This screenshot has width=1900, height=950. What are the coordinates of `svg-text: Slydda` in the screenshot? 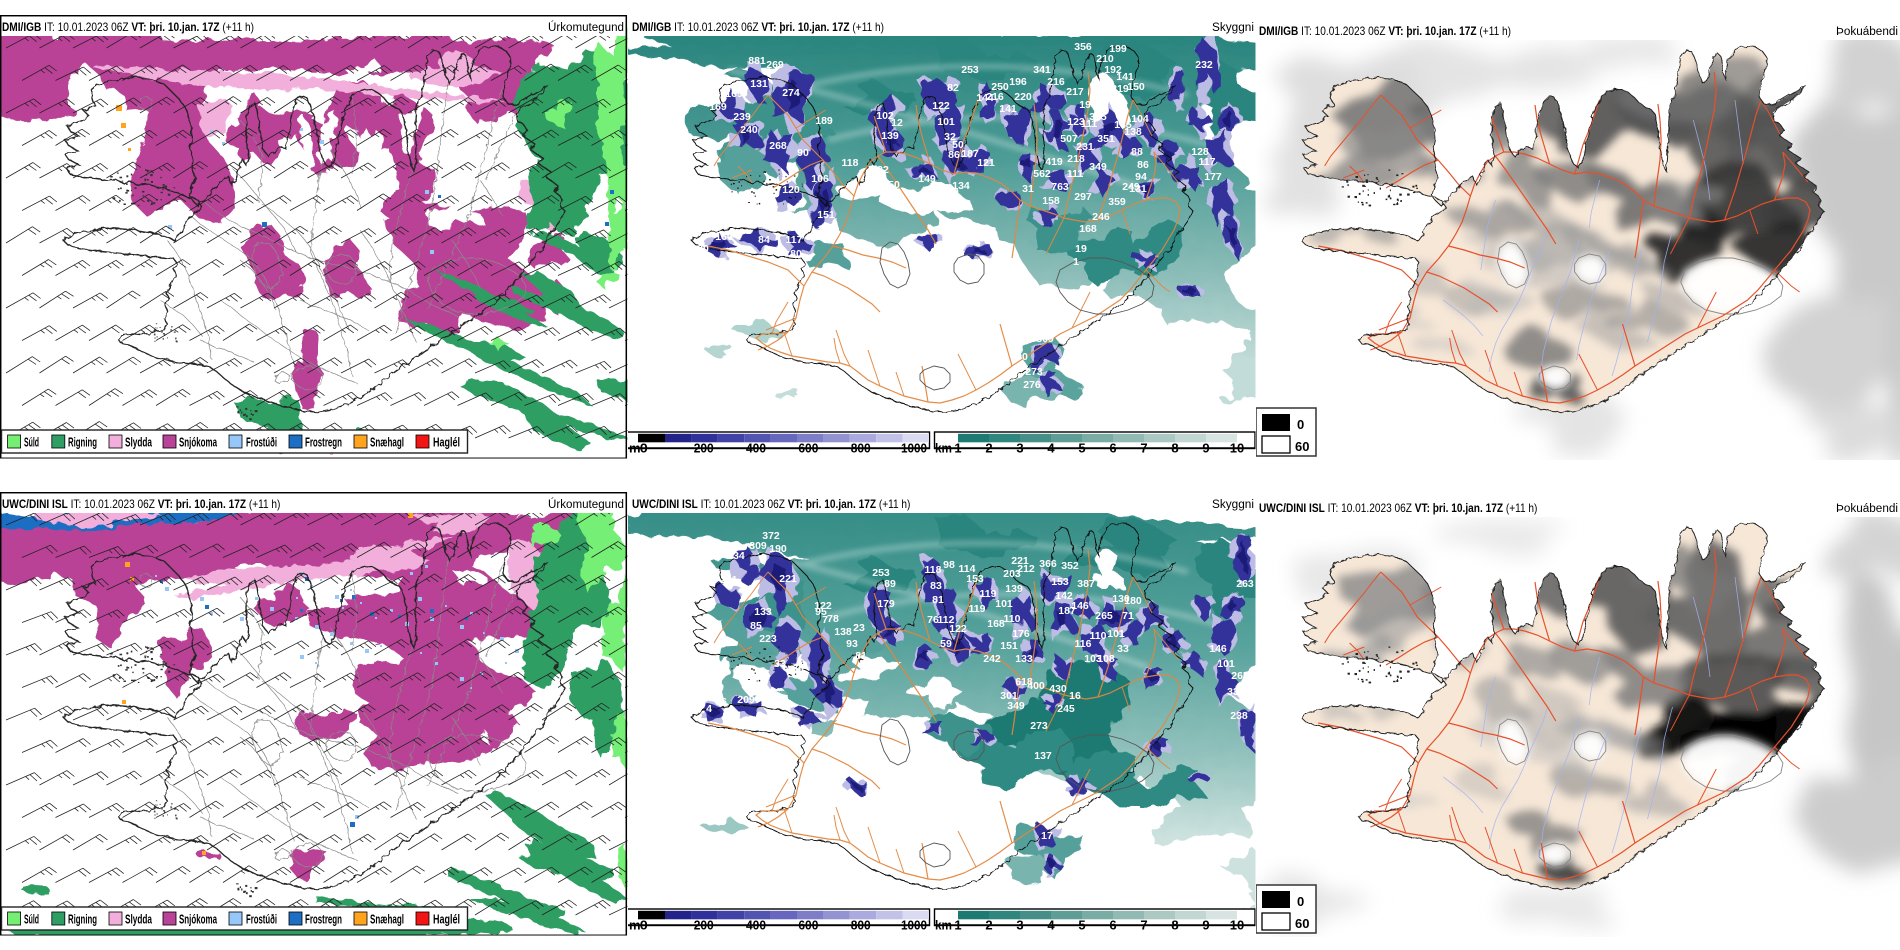 It's located at (139, 920).